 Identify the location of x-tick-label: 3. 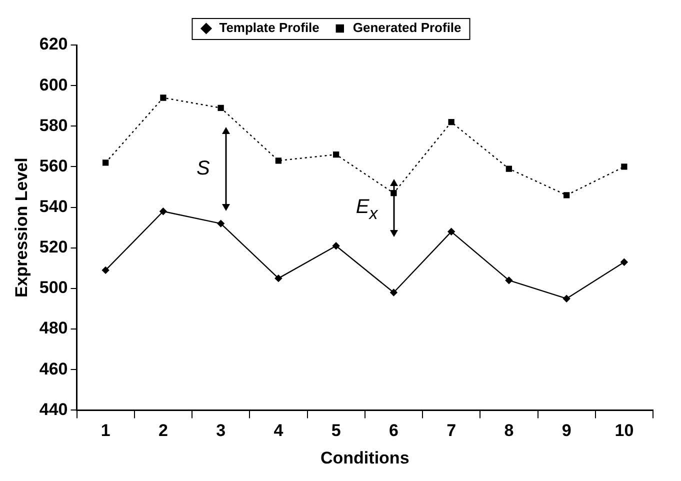
(221, 430).